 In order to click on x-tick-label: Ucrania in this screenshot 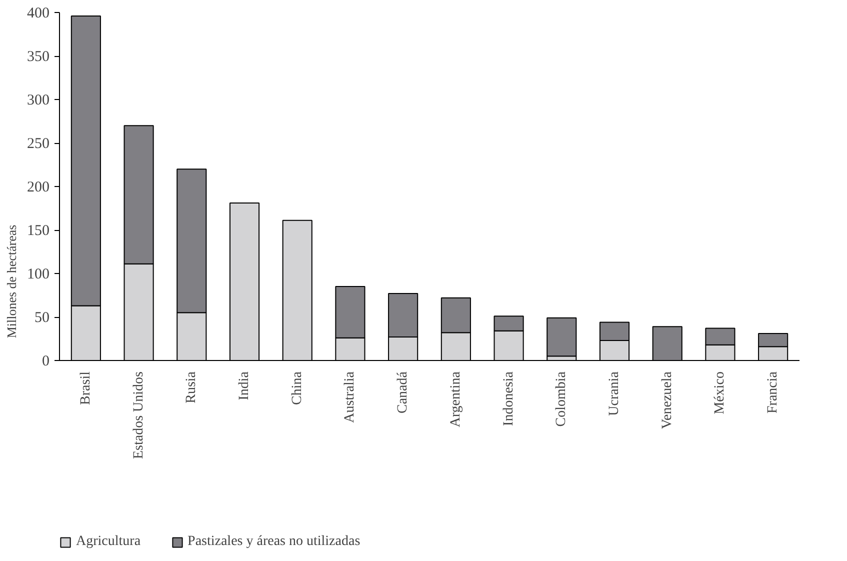, I will do `click(614, 393)`.